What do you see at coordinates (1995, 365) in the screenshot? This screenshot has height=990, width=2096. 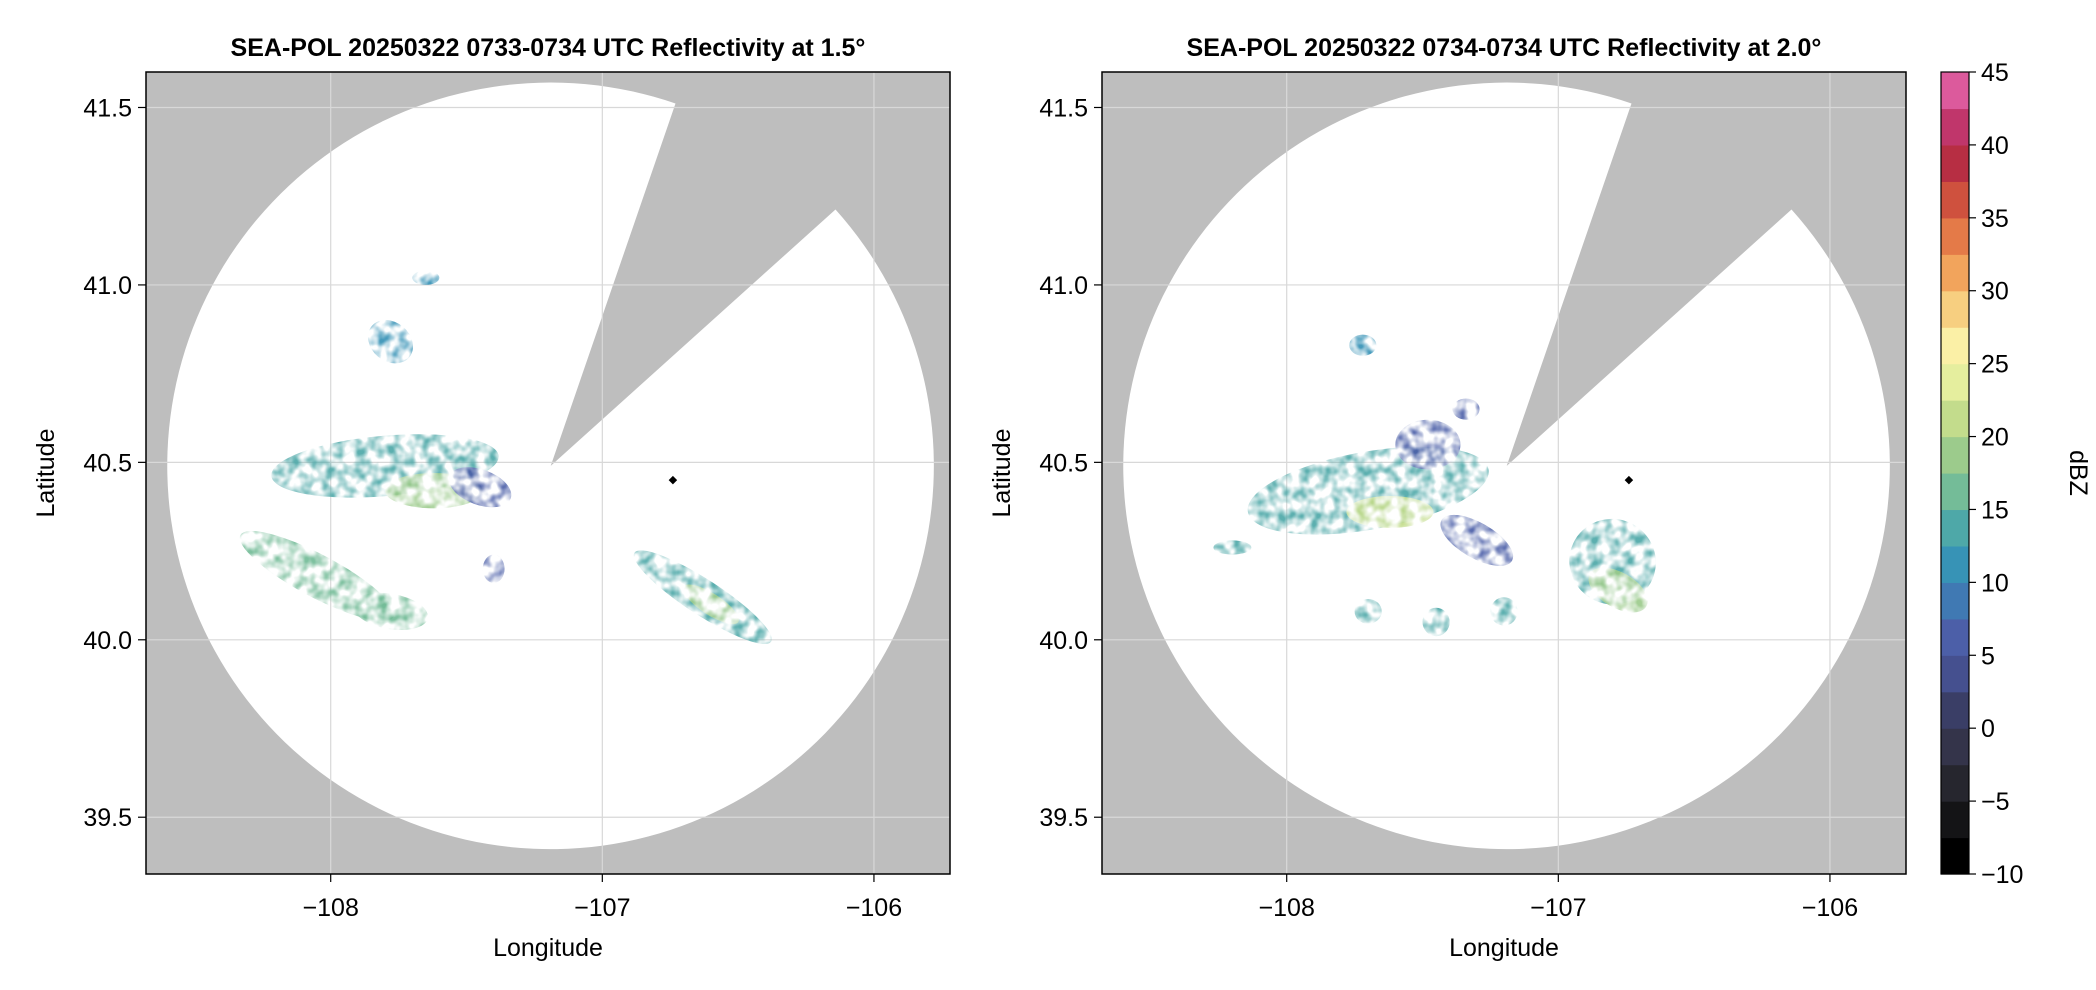 I see `colorbar-tick-label: 25` at bounding box center [1995, 365].